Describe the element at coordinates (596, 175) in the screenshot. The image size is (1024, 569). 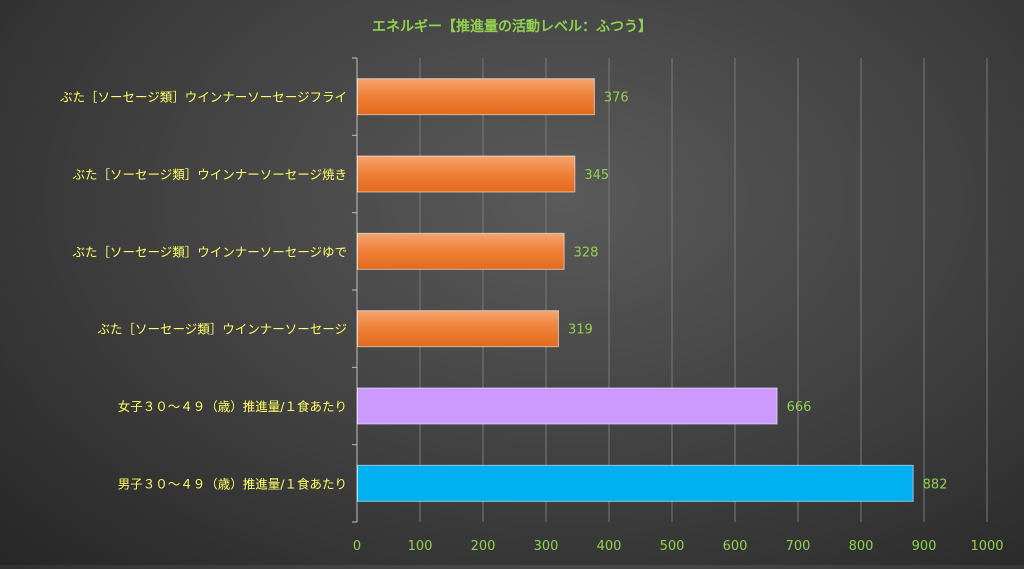
I see `data-label: 345` at that location.